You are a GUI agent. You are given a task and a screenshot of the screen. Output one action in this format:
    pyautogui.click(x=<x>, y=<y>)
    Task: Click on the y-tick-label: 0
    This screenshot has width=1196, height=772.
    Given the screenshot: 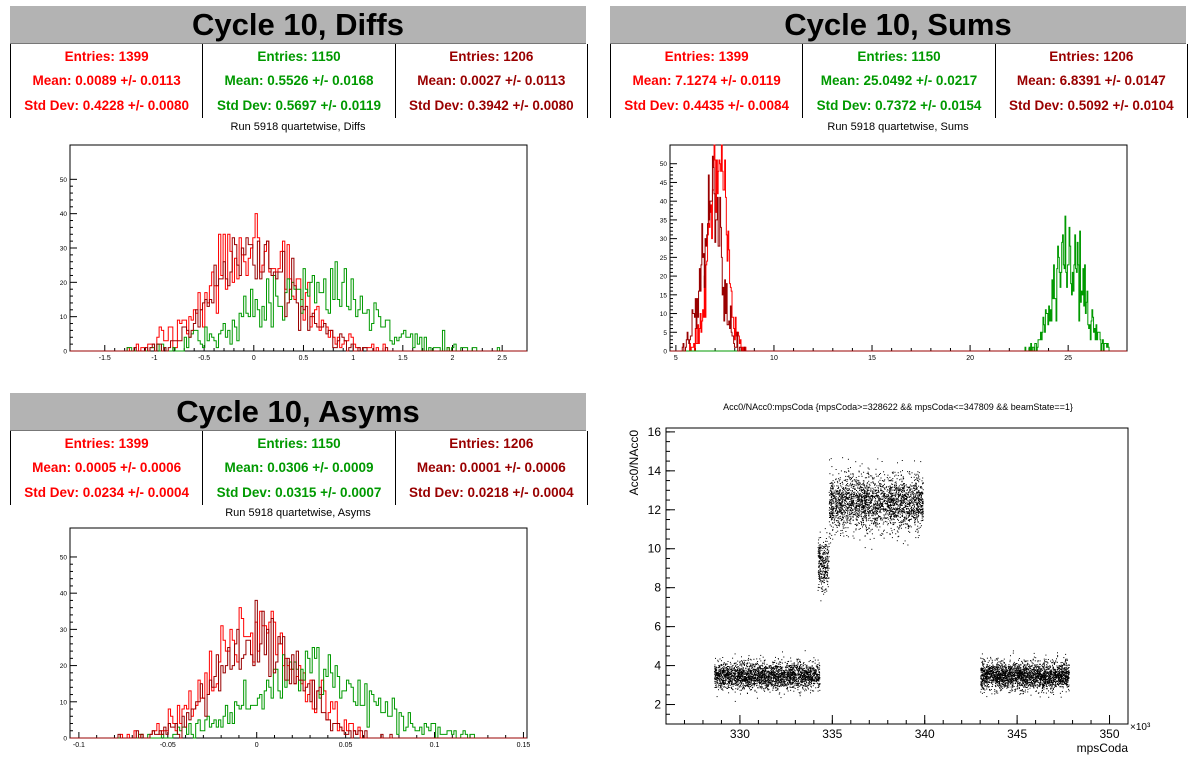 What is the action you would take?
    pyautogui.click(x=65, y=739)
    